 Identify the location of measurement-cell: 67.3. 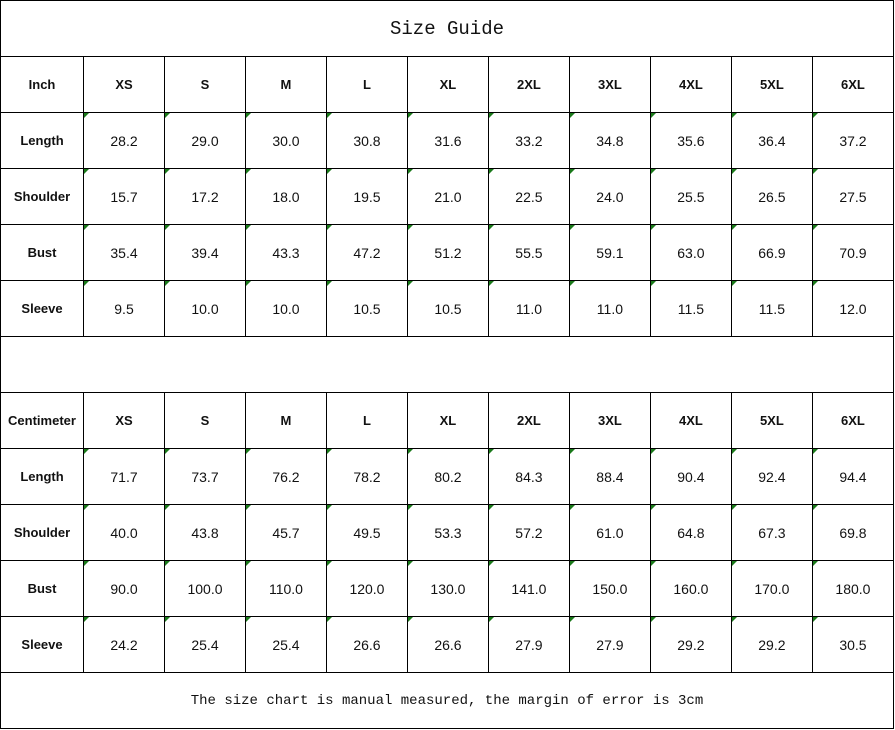
(771, 532).